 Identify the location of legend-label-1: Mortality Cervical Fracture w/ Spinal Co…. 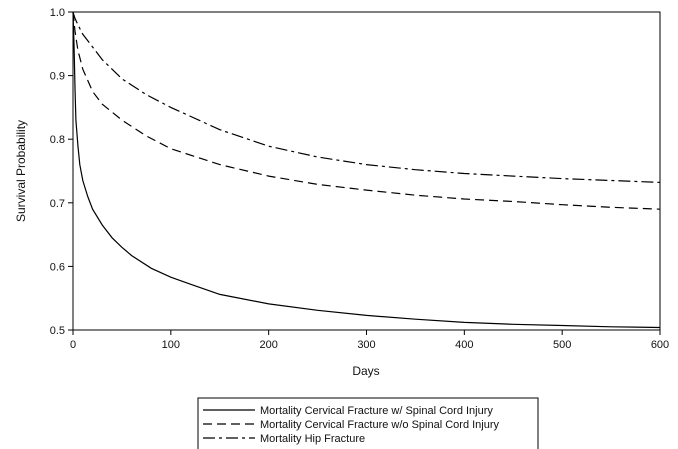
(376, 411).